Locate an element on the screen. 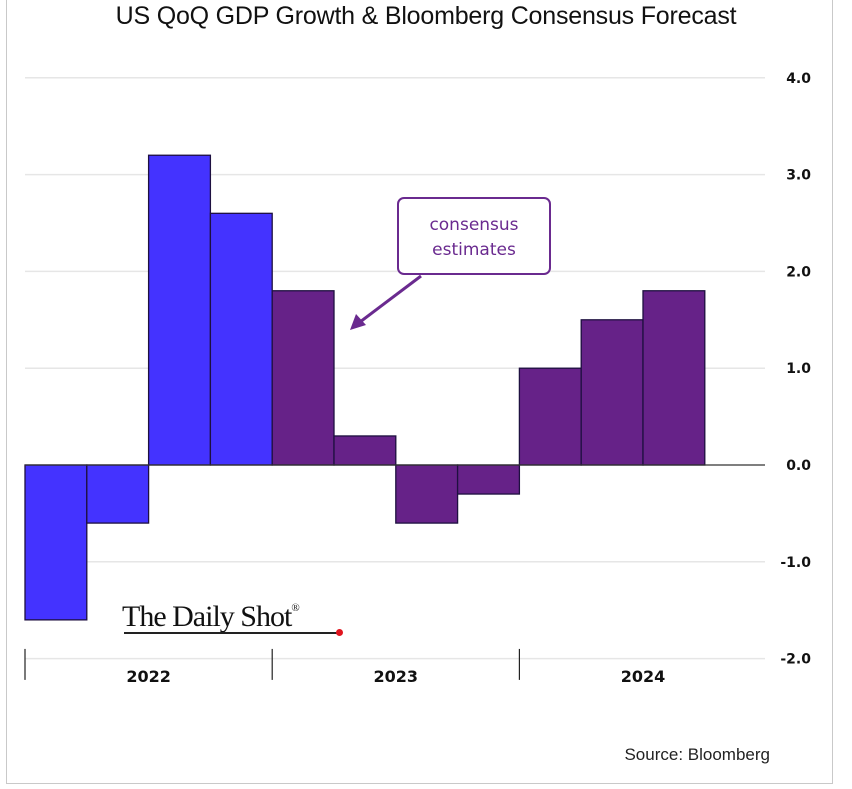 This screenshot has height=789, width=852. annotation: consensus estimates is located at coordinates (450, 263).